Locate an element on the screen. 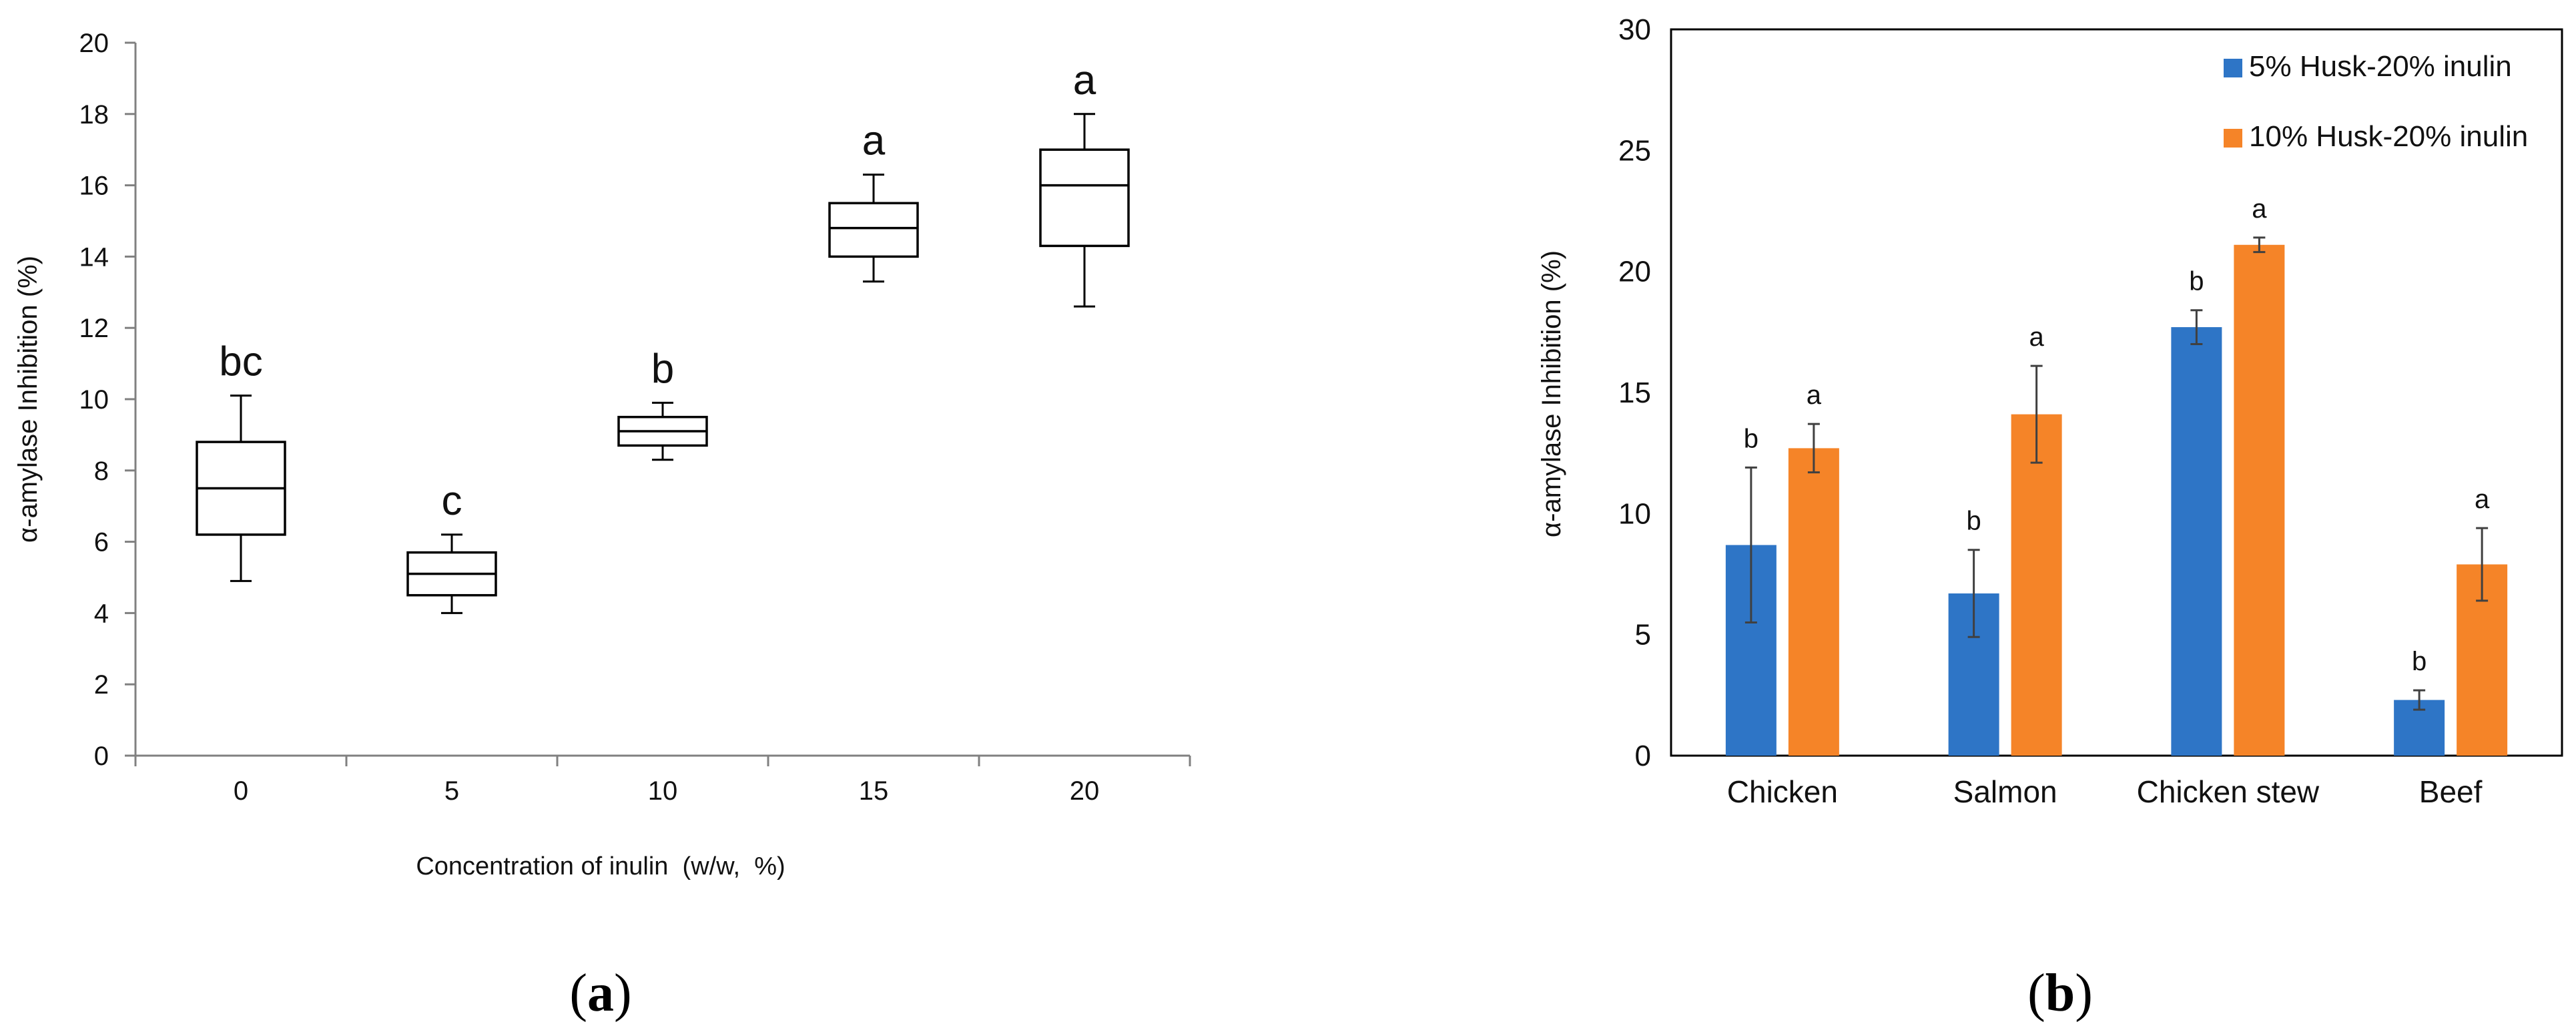 Image resolution: width=2576 pixels, height=1034 pixels. panel-b-letter: b is located at coordinates (2060, 993).